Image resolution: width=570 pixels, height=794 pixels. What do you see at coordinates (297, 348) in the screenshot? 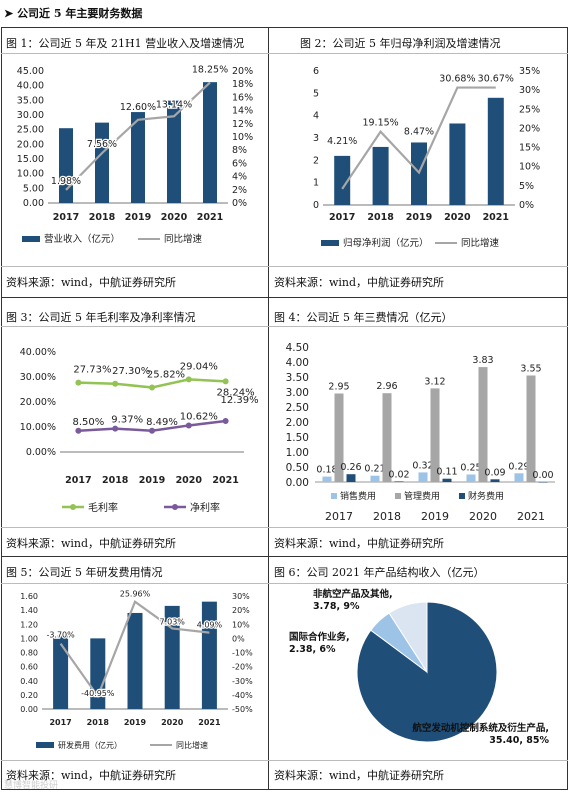
I see `c4-ytick: 4.50` at bounding box center [297, 348].